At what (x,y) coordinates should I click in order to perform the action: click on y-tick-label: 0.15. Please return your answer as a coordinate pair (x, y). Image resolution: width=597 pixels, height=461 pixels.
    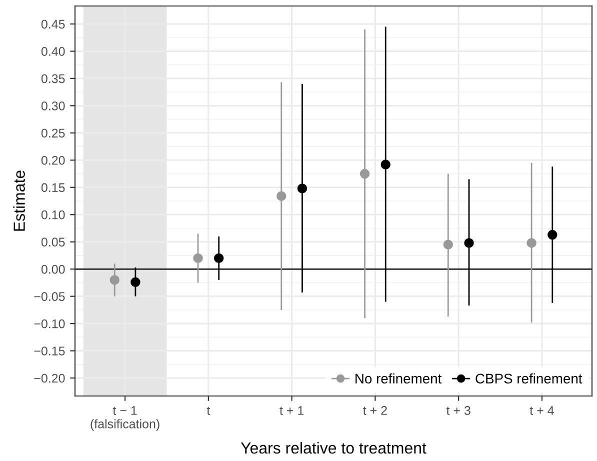
    Looking at the image, I should click on (53, 187).